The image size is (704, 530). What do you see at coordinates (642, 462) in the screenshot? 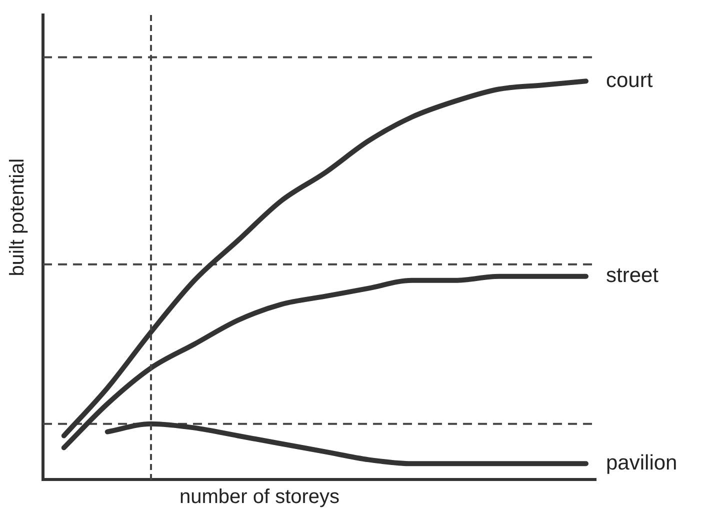
I see `series-label: pavilion` at bounding box center [642, 462].